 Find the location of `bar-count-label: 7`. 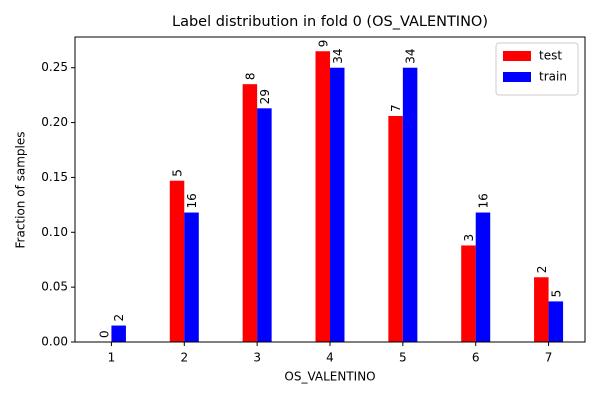

bar-count-label: 7 is located at coordinates (396, 108).